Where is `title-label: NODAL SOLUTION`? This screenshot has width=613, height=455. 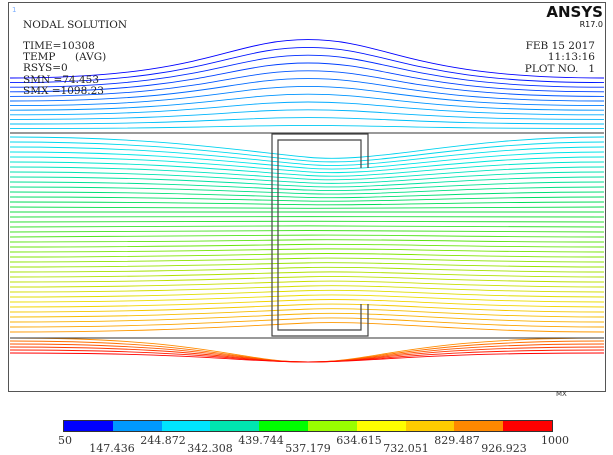 title-label: NODAL SOLUTION is located at coordinates (75, 25).